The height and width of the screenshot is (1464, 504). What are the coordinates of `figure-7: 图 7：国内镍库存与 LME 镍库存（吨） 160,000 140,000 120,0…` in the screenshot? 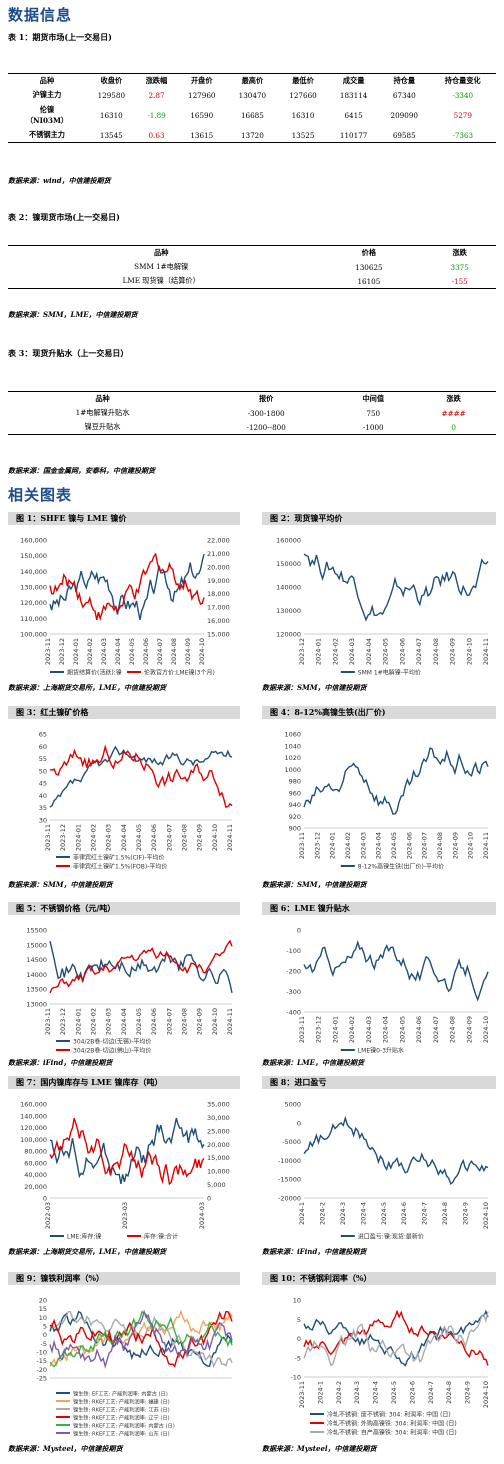 It's located at (124, 1161).